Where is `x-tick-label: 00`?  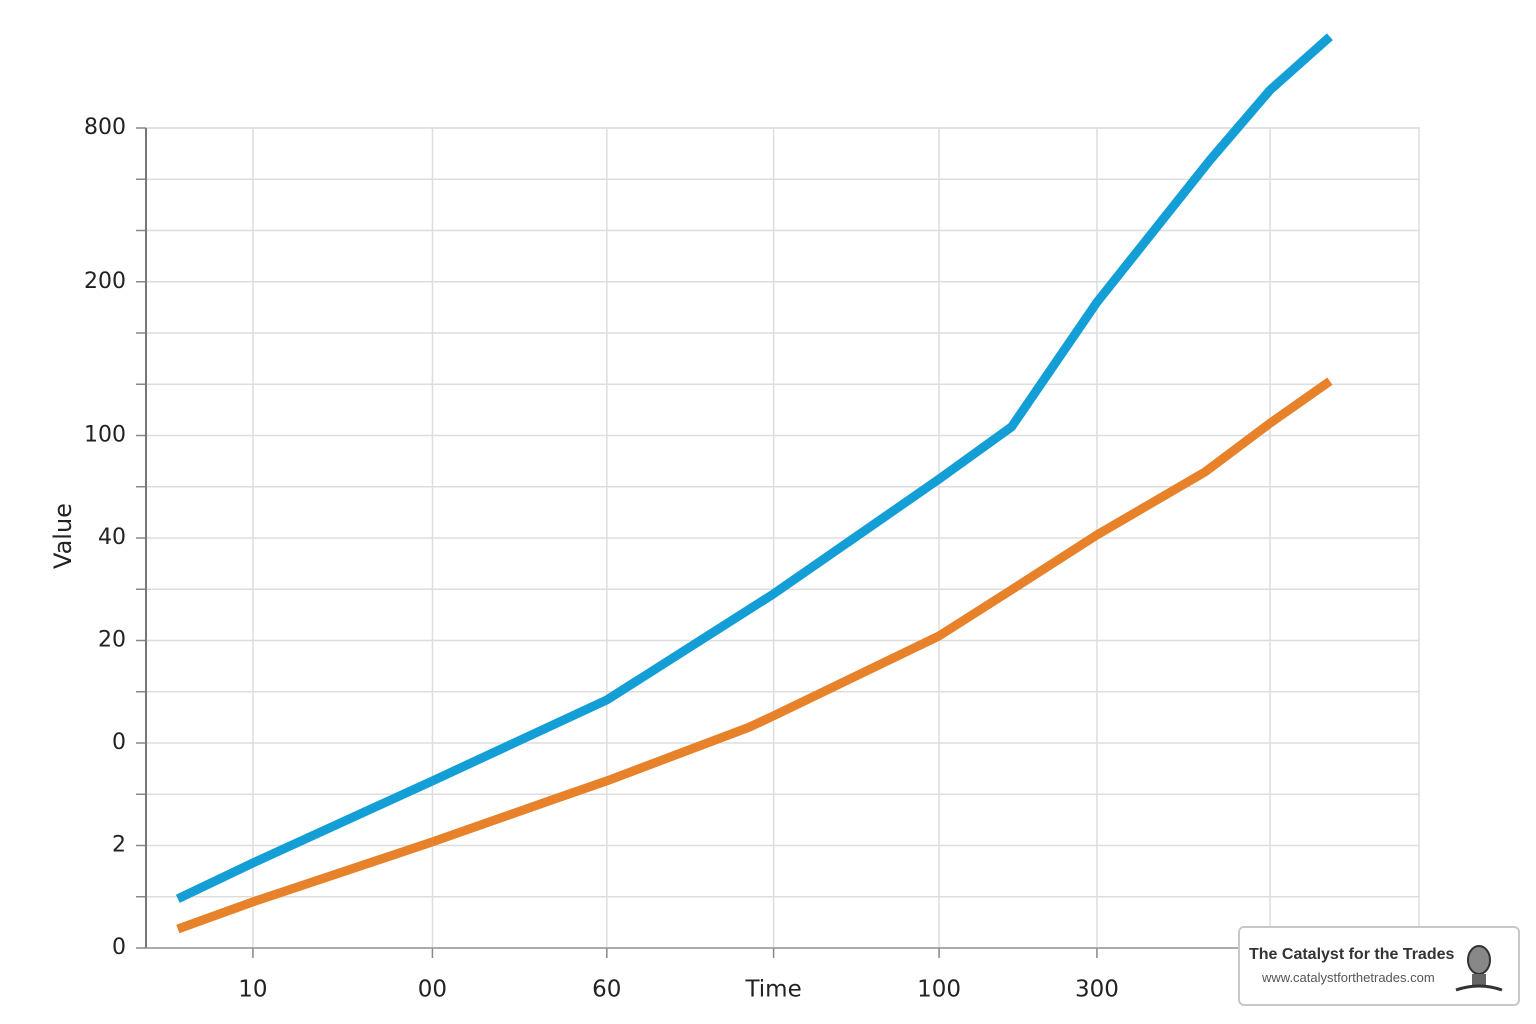 x-tick-label: 00 is located at coordinates (432, 990).